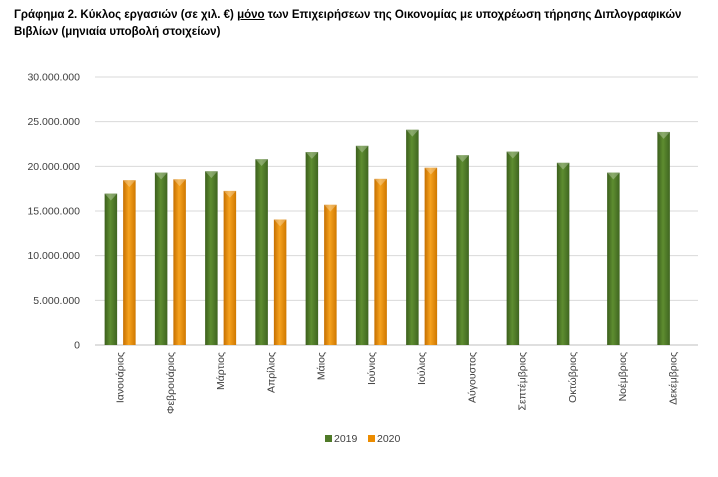  What do you see at coordinates (44, 15) in the screenshot?
I see `caption-prefix: Γράφημα 2` at bounding box center [44, 15].